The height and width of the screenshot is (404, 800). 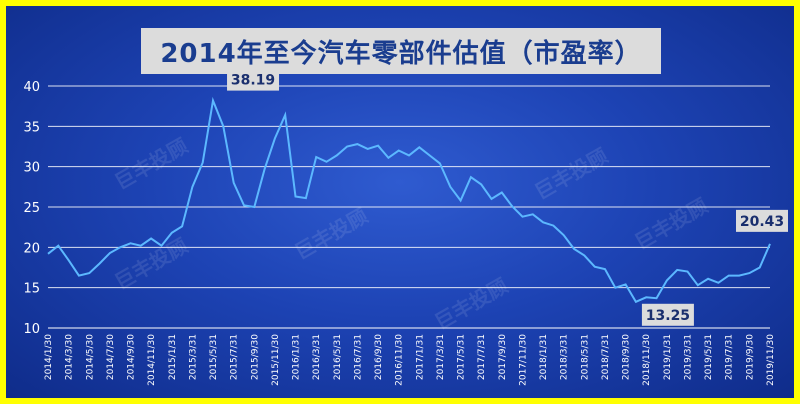 What do you see at coordinates (193, 357) in the screenshot?
I see `x-tick-label: 2015/3/31` at bounding box center [193, 357].